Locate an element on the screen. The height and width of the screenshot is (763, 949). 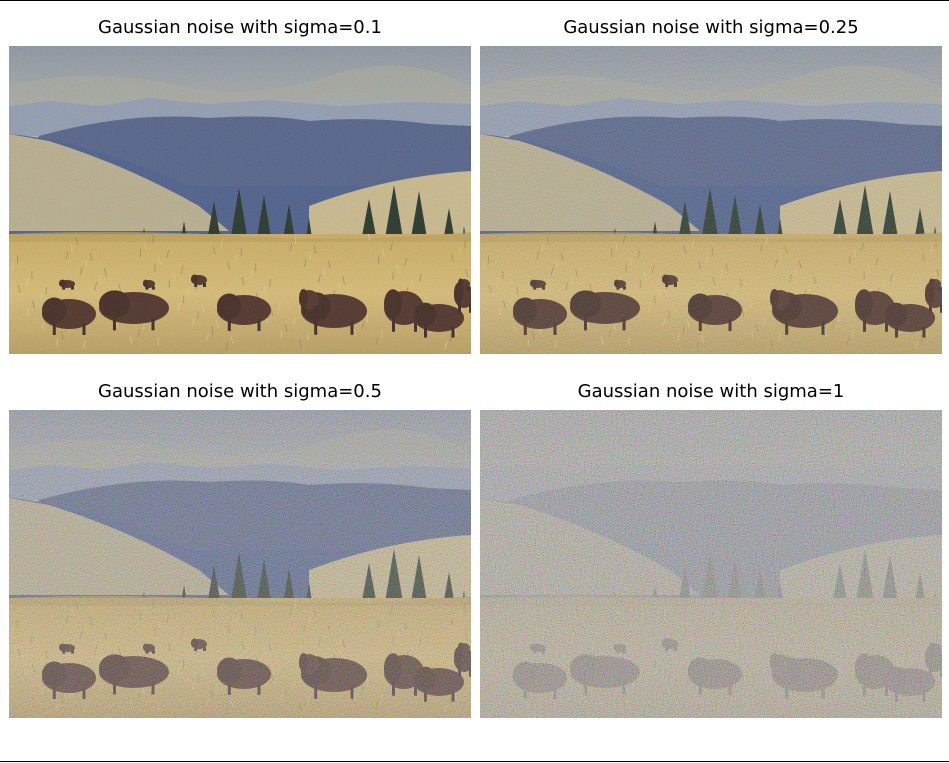
figure-top-border is located at coordinates (474, 0).